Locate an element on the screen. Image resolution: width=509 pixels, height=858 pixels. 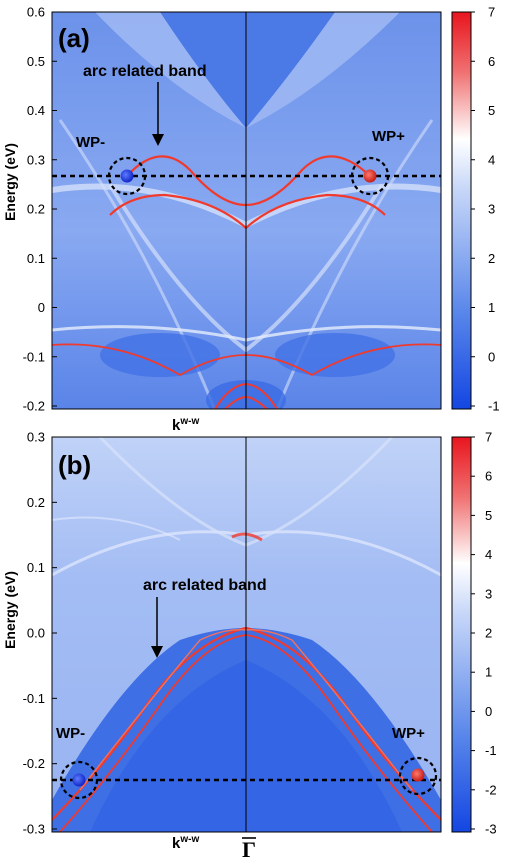
colorbar-tick-b-label: 7 is located at coordinates (488, 437).